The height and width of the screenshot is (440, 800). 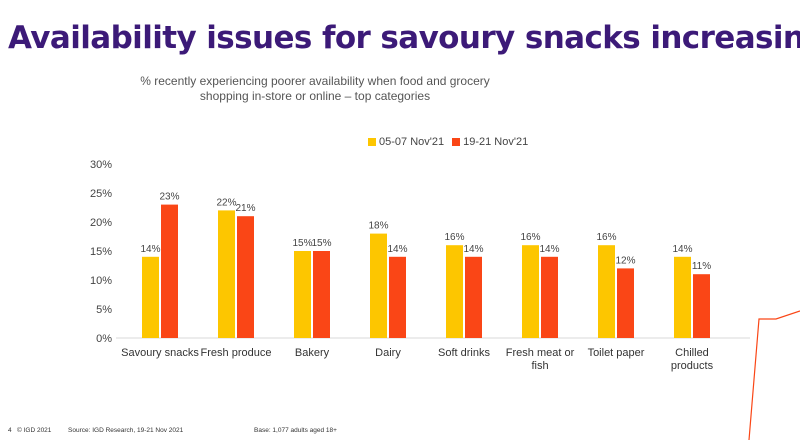 I want to click on y-tick-label: 10%, so click(x=101, y=281).